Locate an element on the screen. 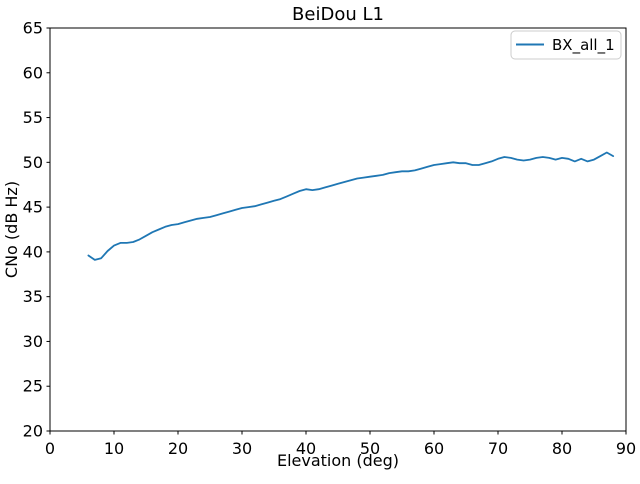  x-axis-ticks: 0 10 20 30 40 50 60 70 80 90 is located at coordinates (340, 444).